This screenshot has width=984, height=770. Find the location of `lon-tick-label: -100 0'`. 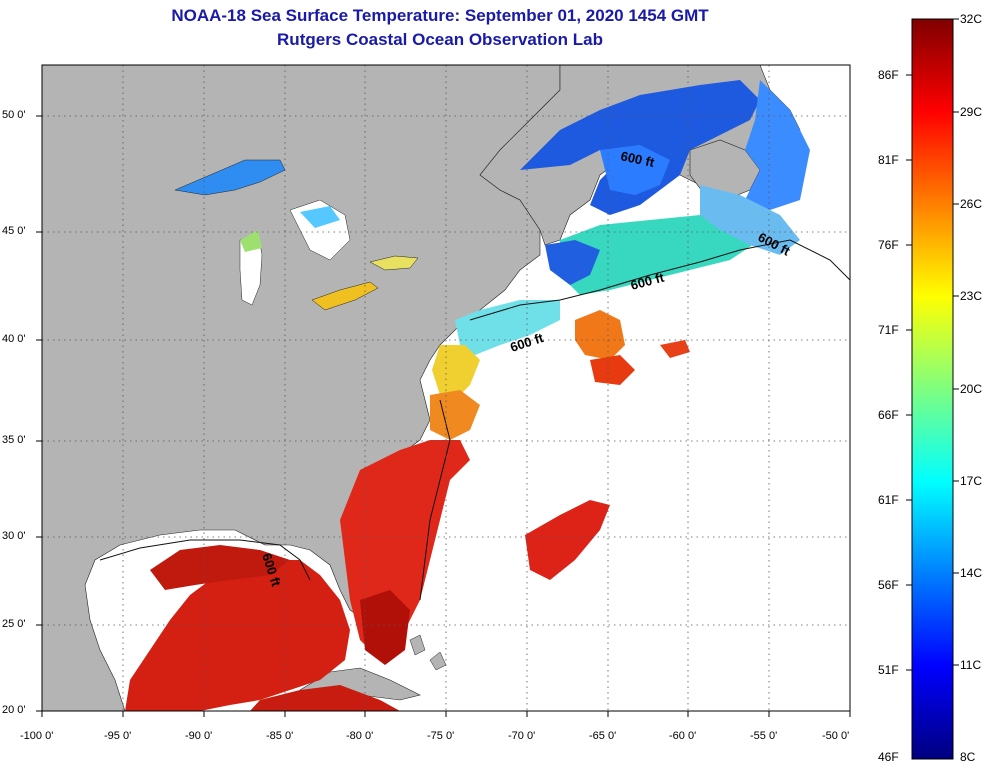

lon-tick-label: -100 0' is located at coordinates (37, 736).